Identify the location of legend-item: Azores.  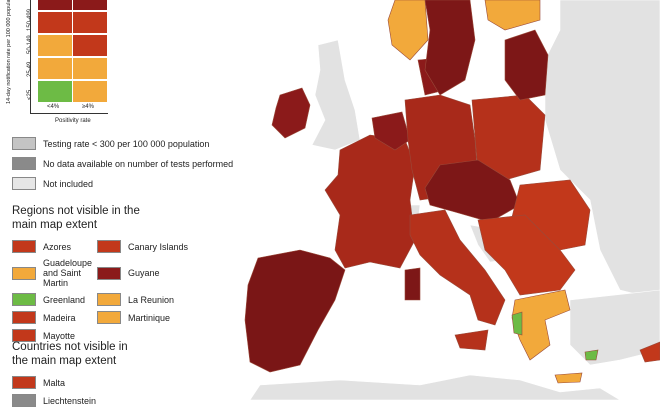
(54, 246).